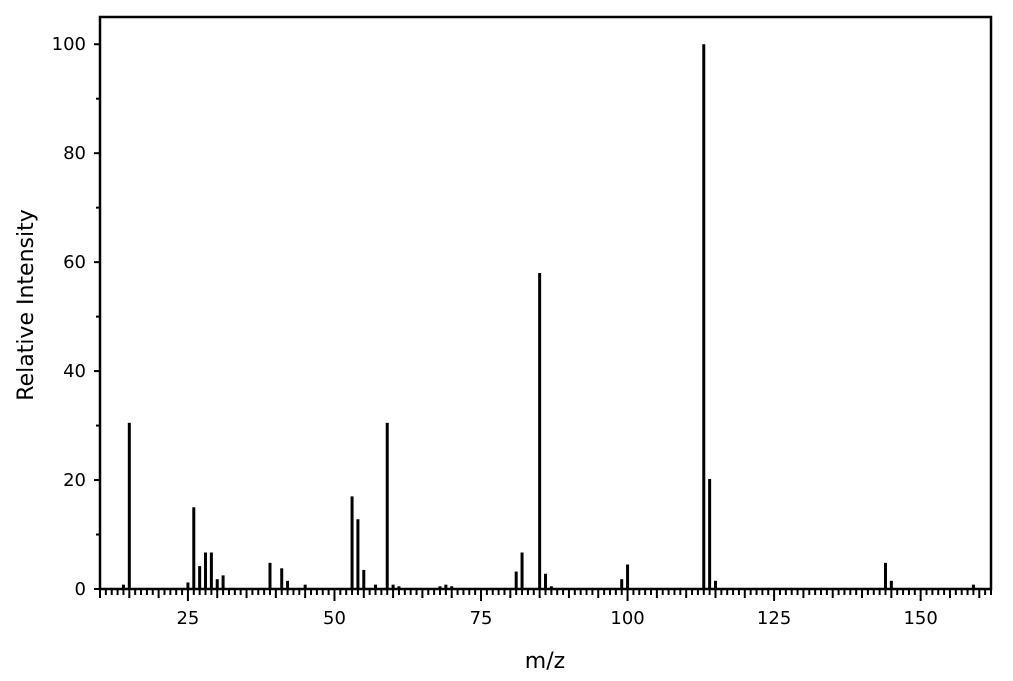 The image size is (1013, 681). Describe the element at coordinates (69, 44) in the screenshot. I see `y-tick-label: 100` at that location.